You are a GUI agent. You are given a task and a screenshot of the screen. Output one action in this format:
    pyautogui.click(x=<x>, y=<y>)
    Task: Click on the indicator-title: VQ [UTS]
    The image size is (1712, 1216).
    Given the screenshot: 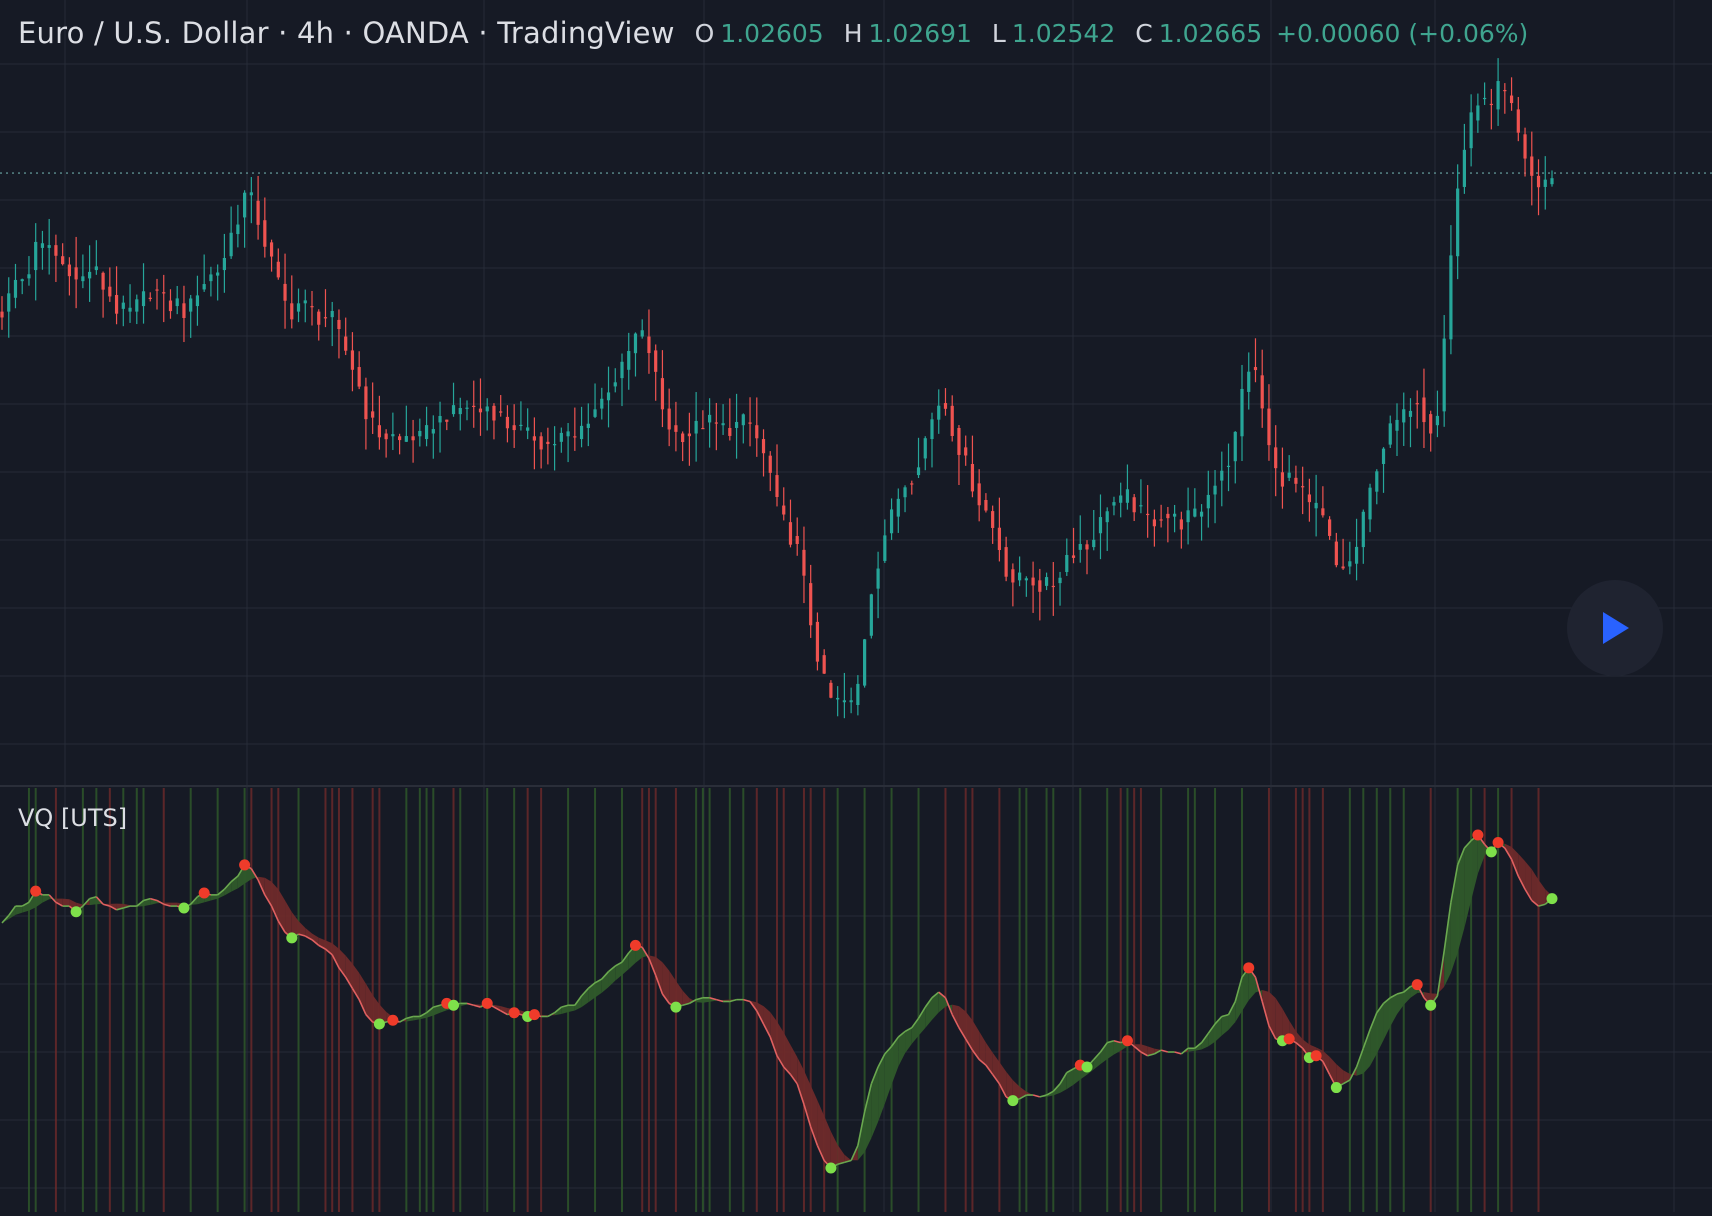 What is the action you would take?
    pyautogui.click(x=72, y=818)
    